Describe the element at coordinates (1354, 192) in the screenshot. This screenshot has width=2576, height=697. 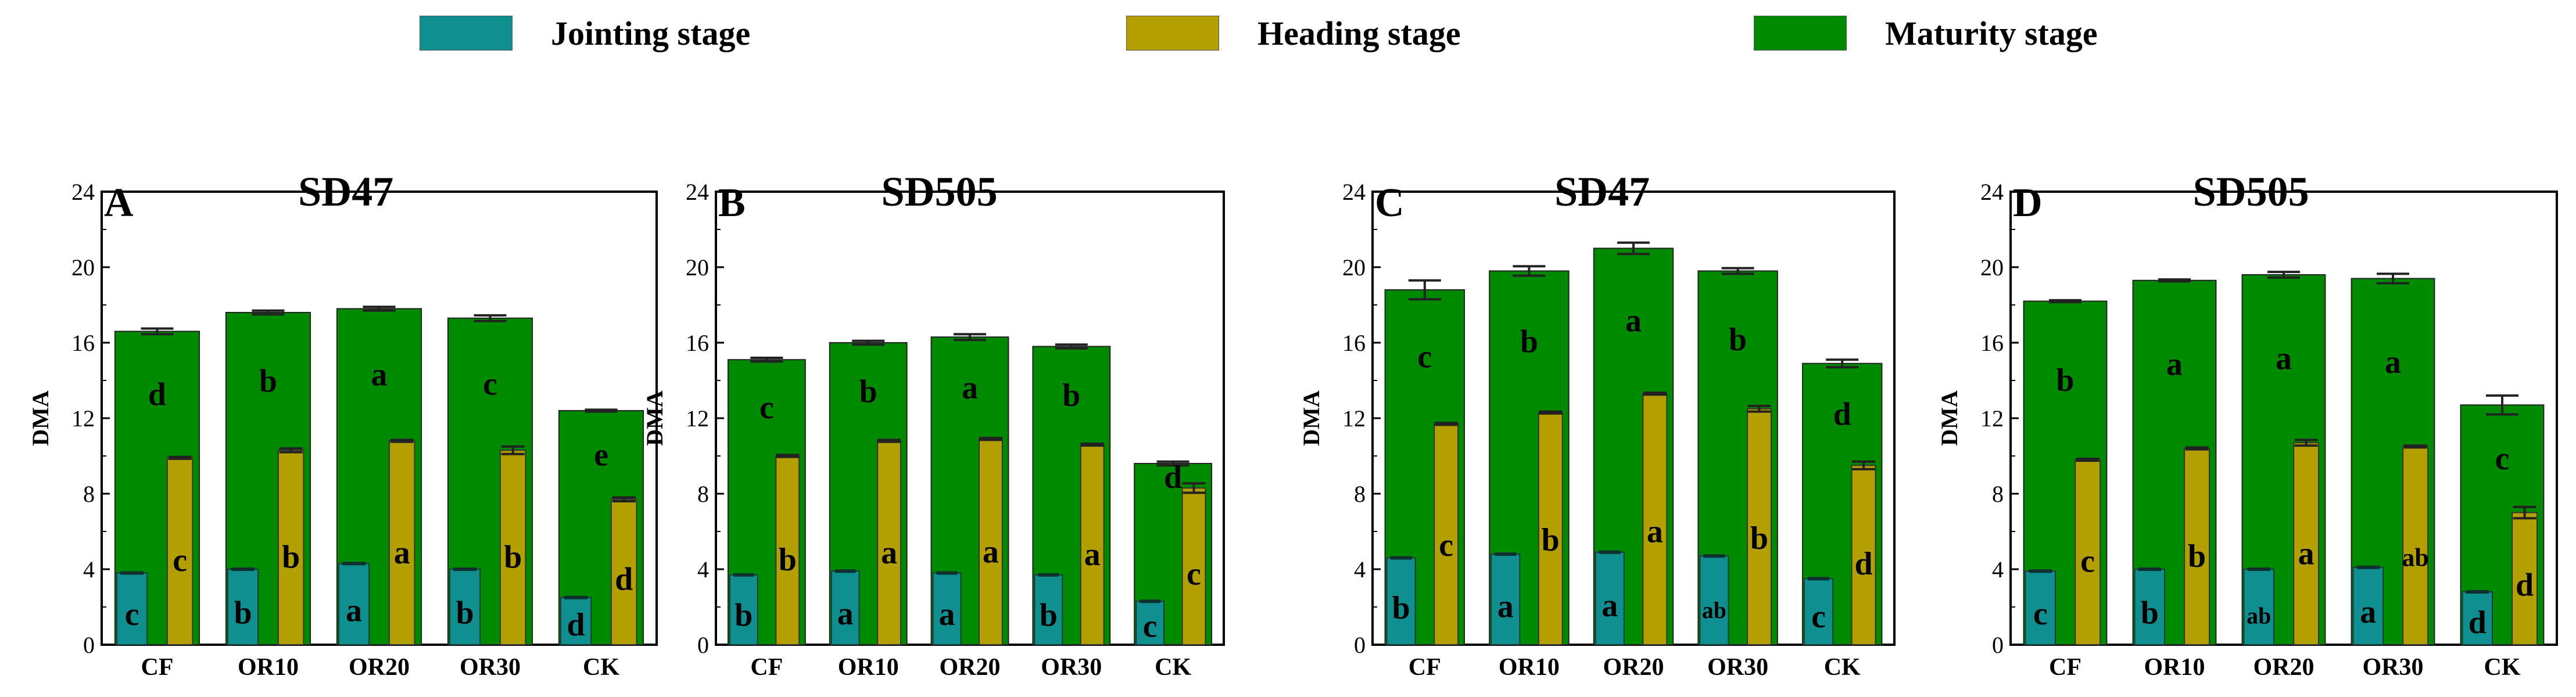
I see `y-tick-label: 24` at that location.